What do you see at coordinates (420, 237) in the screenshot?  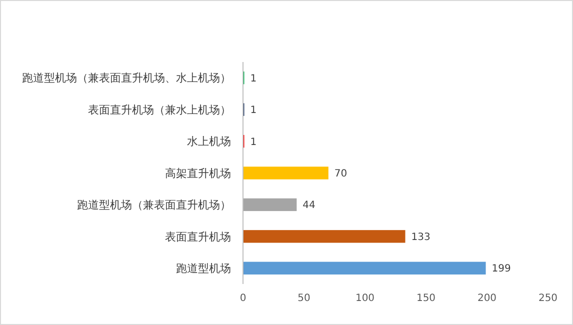 I see `data-label: 133` at bounding box center [420, 237].